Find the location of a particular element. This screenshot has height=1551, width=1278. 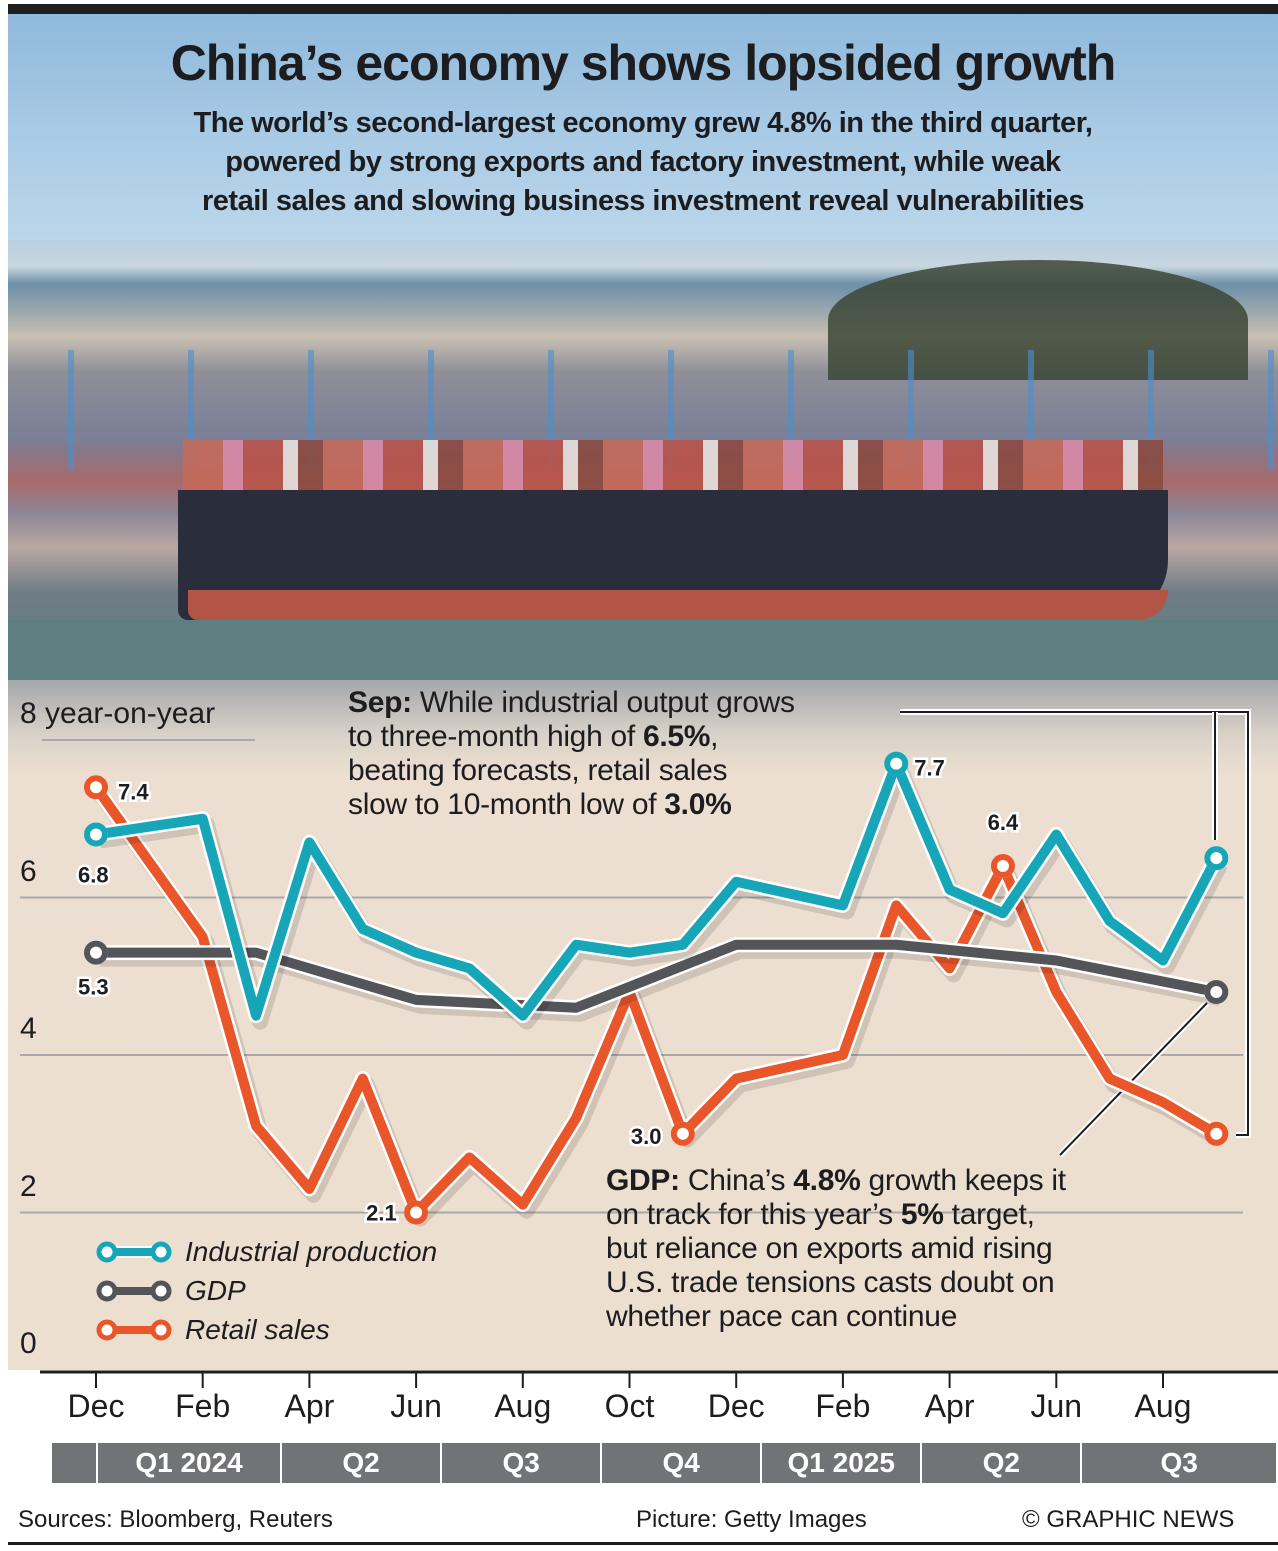

data-label: 6.8 is located at coordinates (93, 875).